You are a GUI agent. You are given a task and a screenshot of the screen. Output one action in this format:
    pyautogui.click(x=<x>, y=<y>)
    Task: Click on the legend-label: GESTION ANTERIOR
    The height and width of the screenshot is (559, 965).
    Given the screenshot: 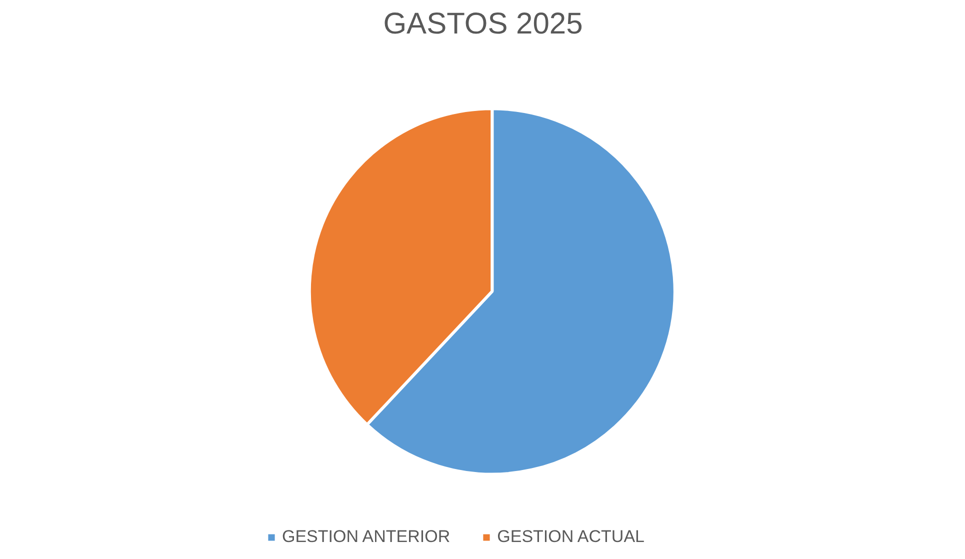 What is the action you would take?
    pyautogui.click(x=366, y=537)
    